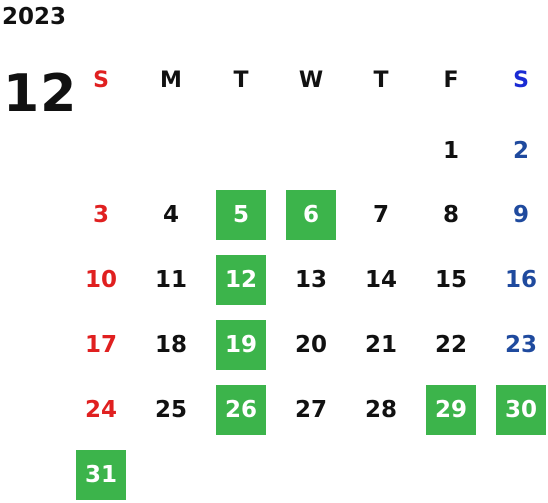 The height and width of the screenshot is (503, 548). Describe the element at coordinates (241, 80) in the screenshot. I see `weekday-header-tuesday: T` at that location.